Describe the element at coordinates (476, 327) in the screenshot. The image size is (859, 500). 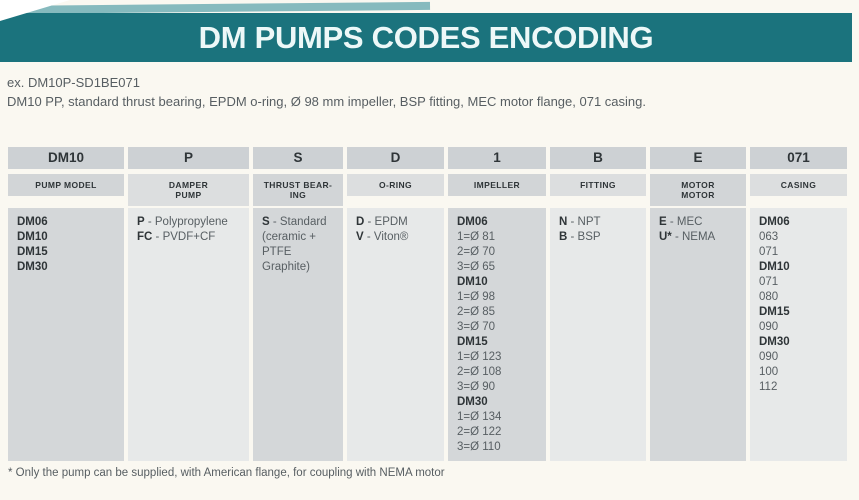
I see `option-line: 3=Ø 70` at that location.